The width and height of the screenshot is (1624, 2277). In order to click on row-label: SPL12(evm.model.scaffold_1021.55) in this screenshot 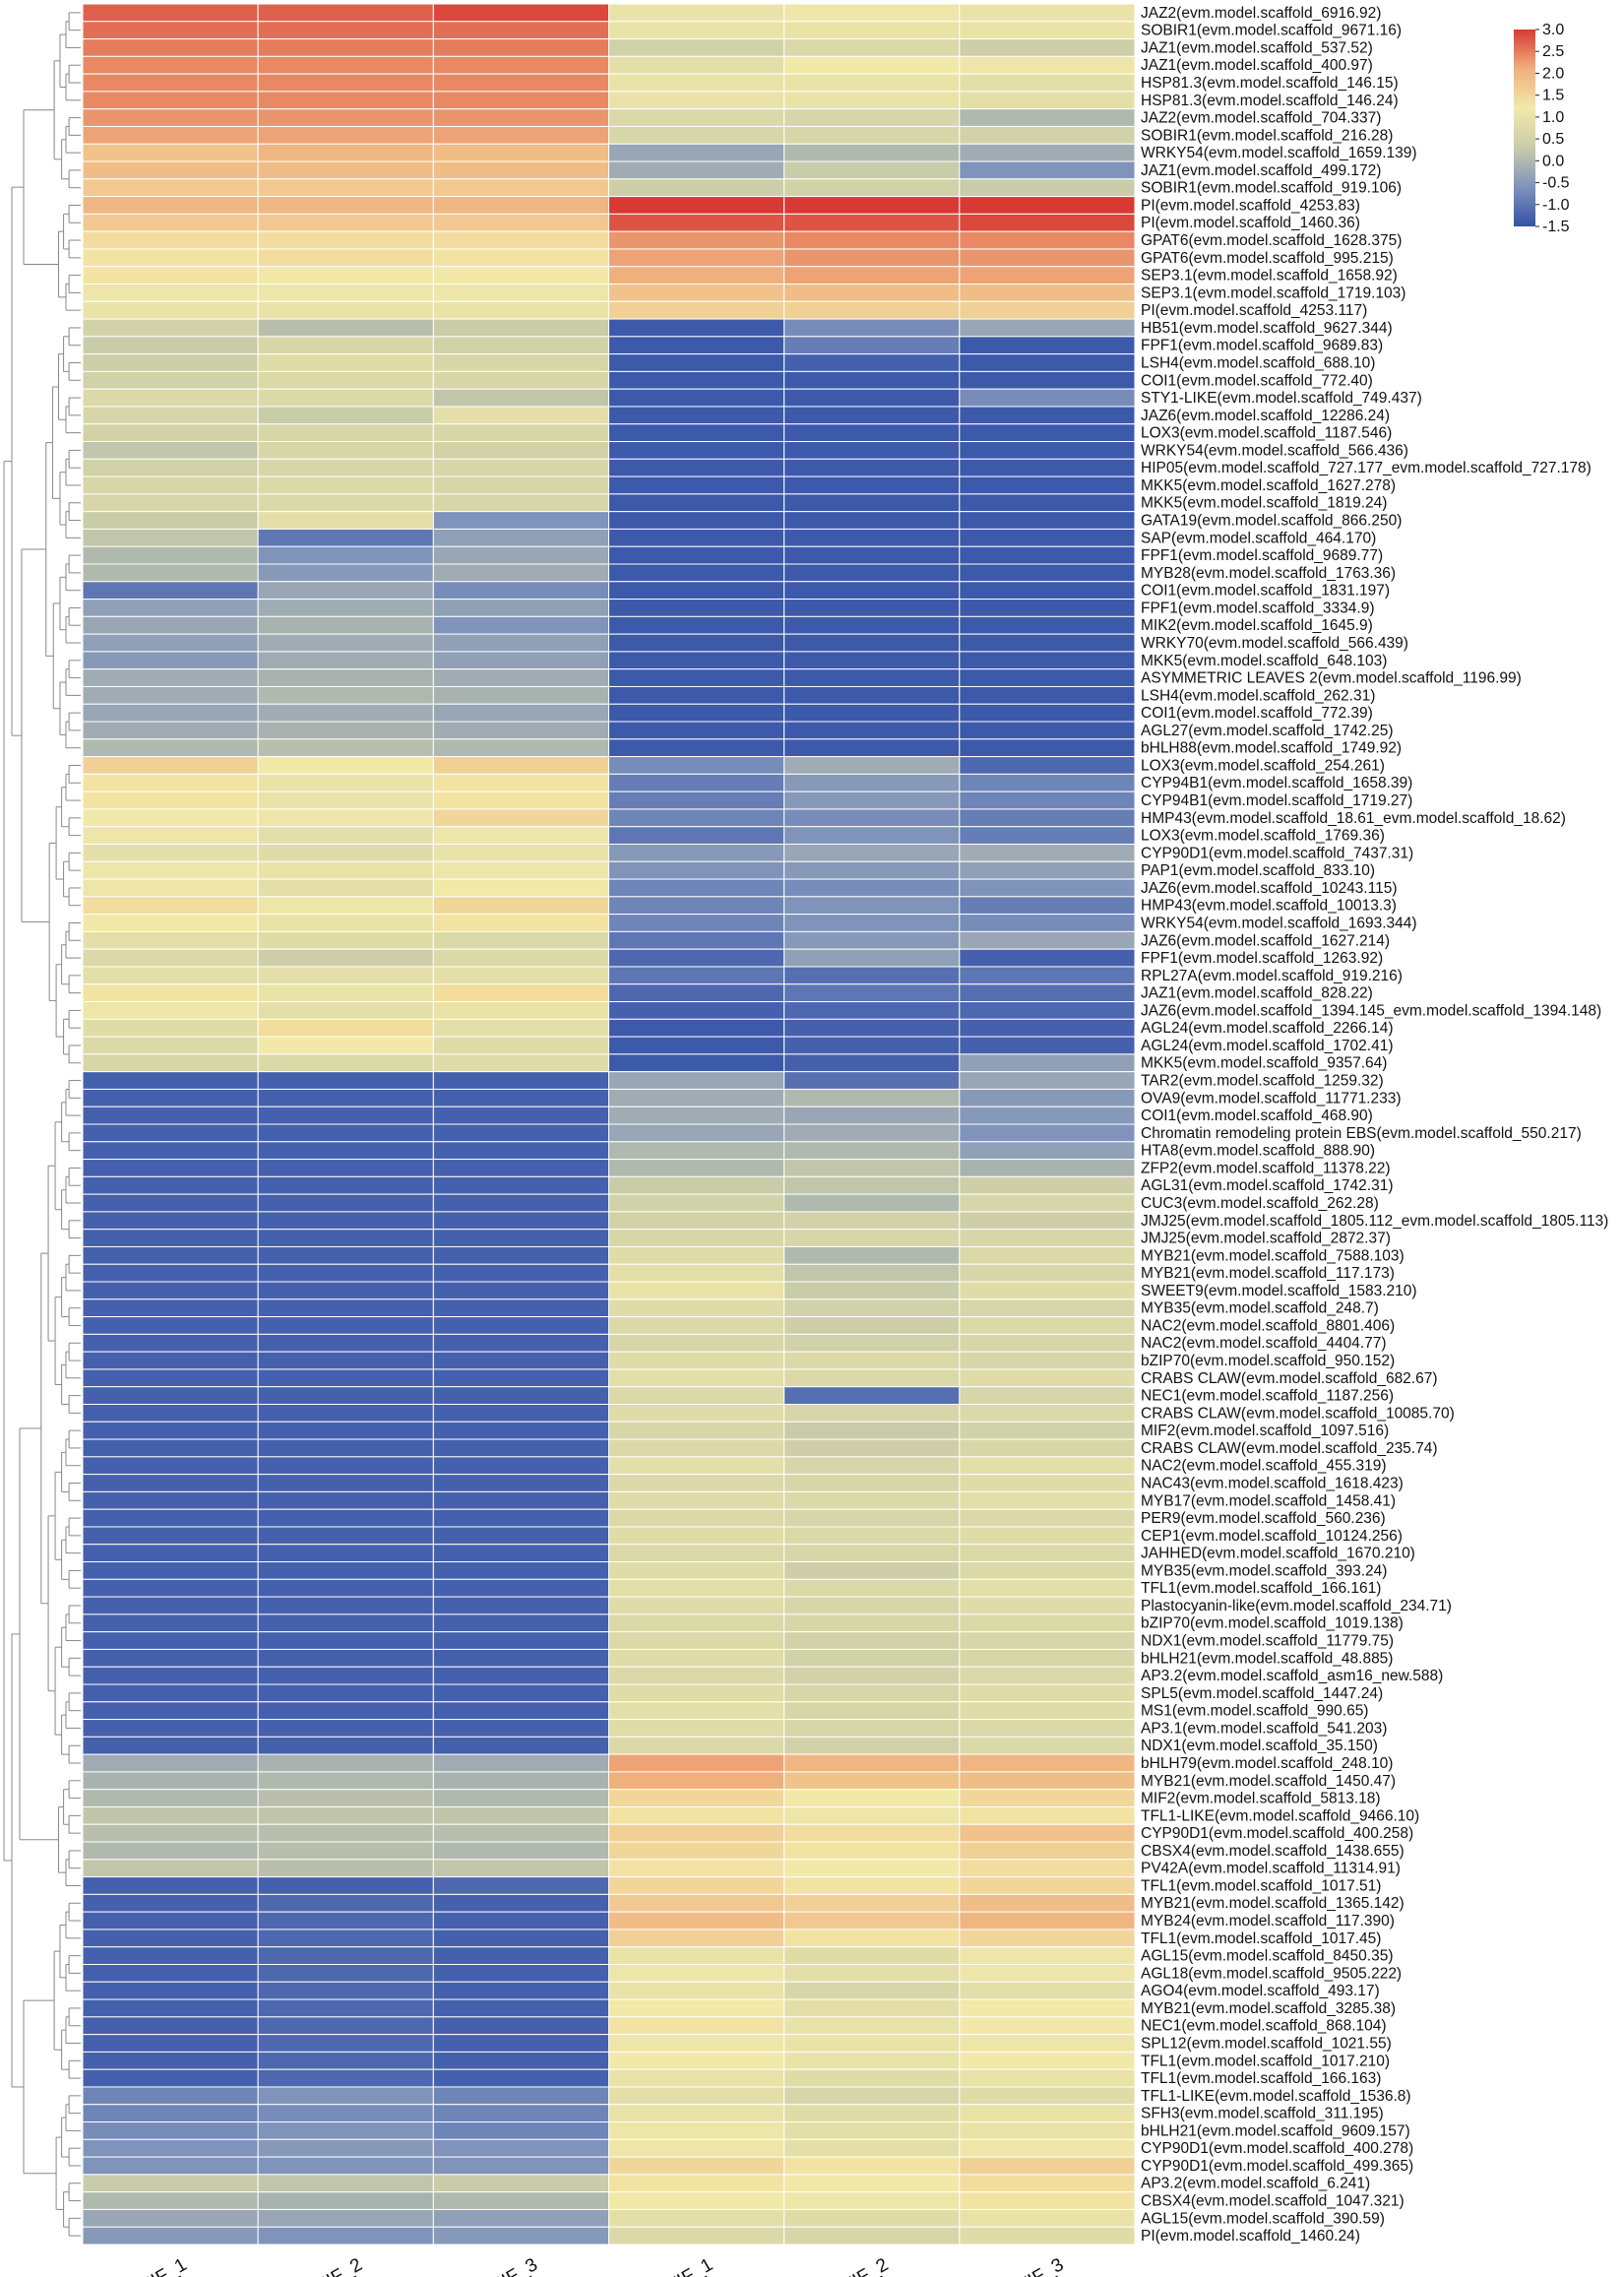, I will do `click(1266, 2043)`.